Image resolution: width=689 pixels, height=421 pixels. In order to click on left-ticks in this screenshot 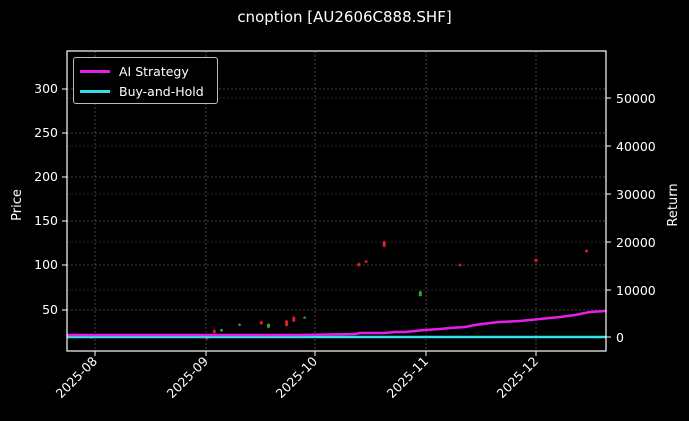, I will do `click(64, 199)`.